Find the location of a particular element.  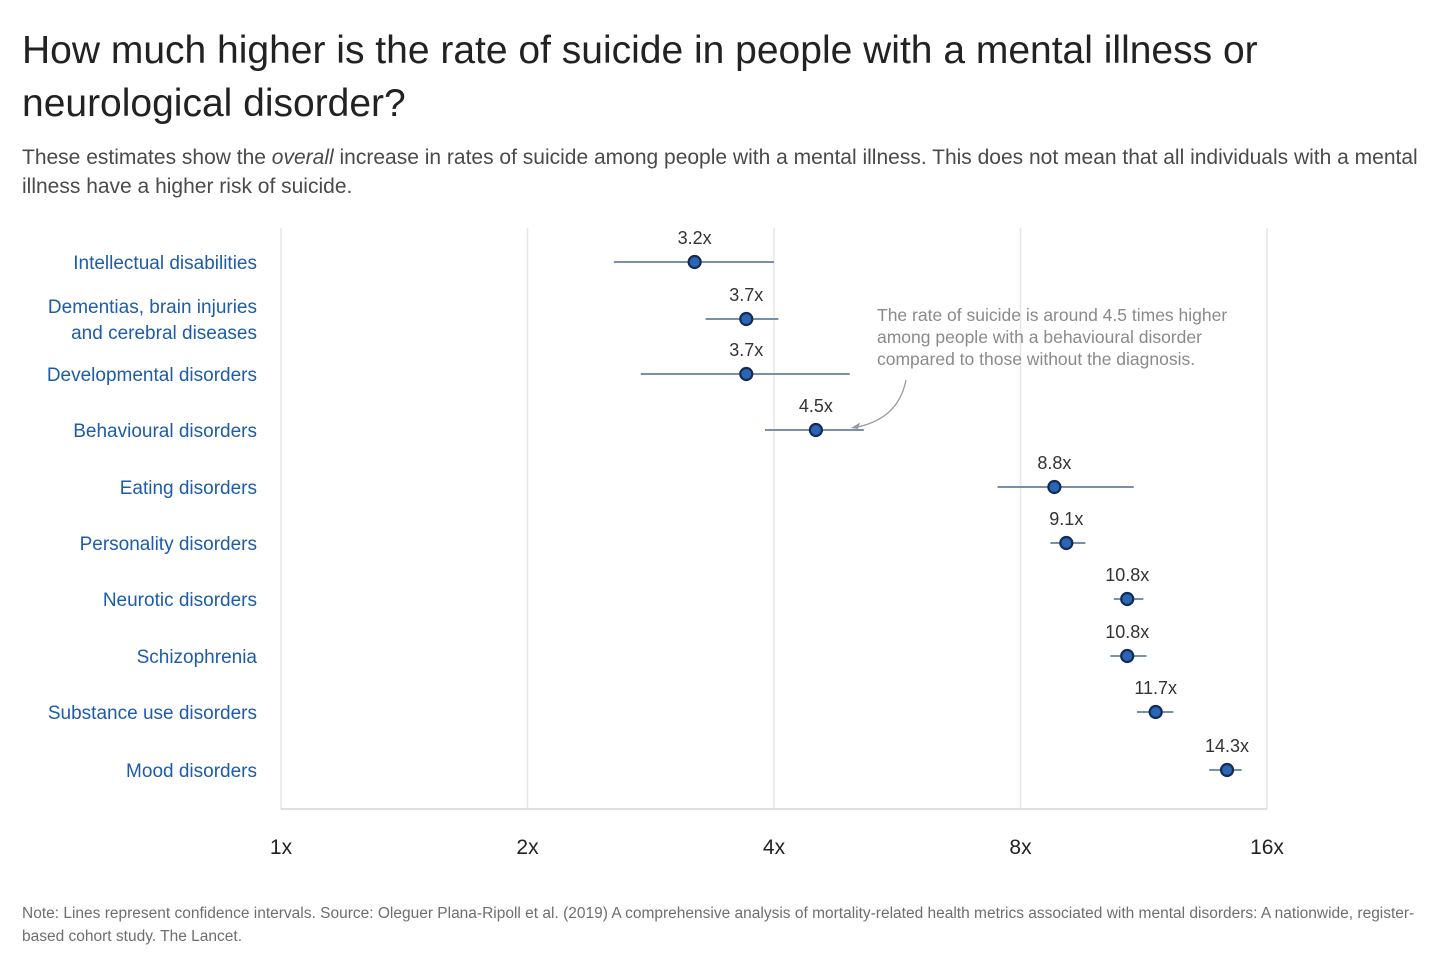

value-label: 9.1x is located at coordinates (1066, 519).